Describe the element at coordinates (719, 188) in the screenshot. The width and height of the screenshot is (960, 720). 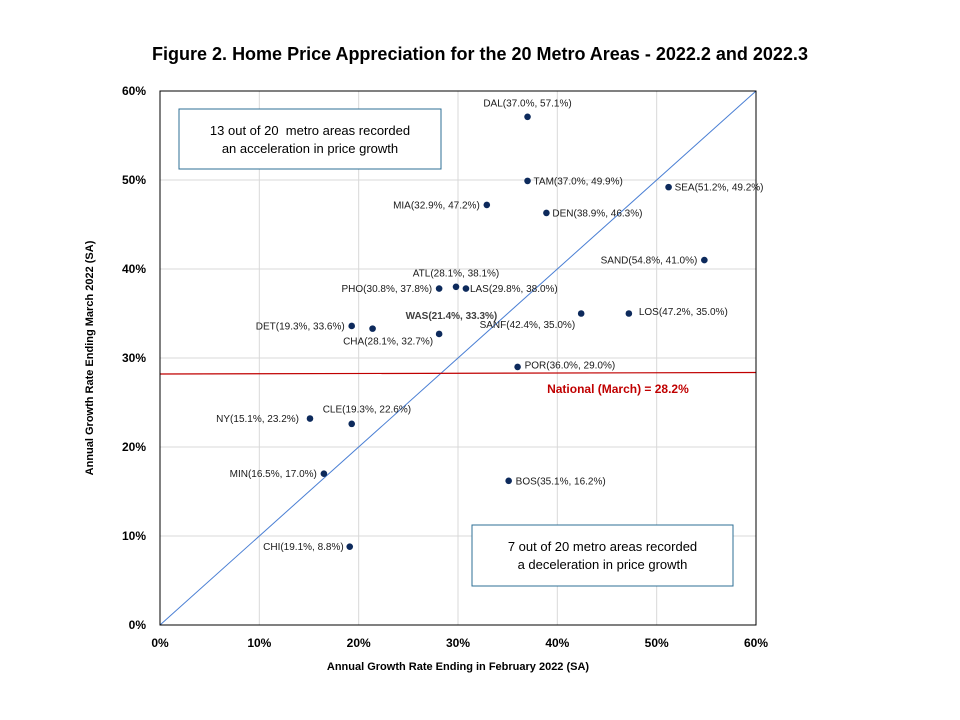
I see `data-point-label: SEA(51.2%, 49.2%)` at that location.